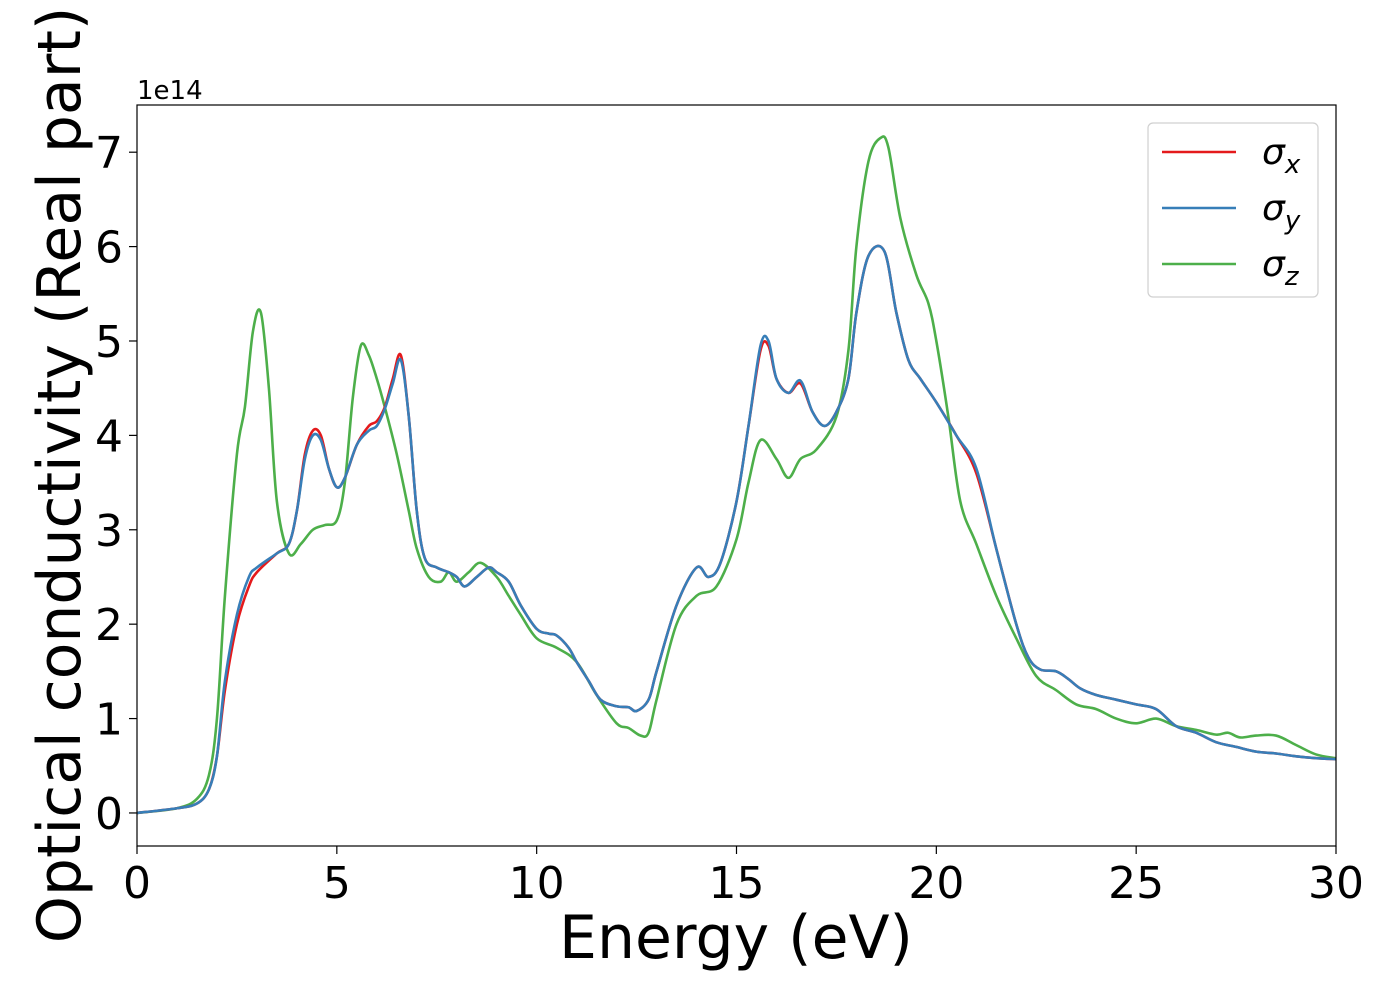  I want to click on y-axis-ticks: 0 1 2 3 4 5 6 7, so click(116, 484).